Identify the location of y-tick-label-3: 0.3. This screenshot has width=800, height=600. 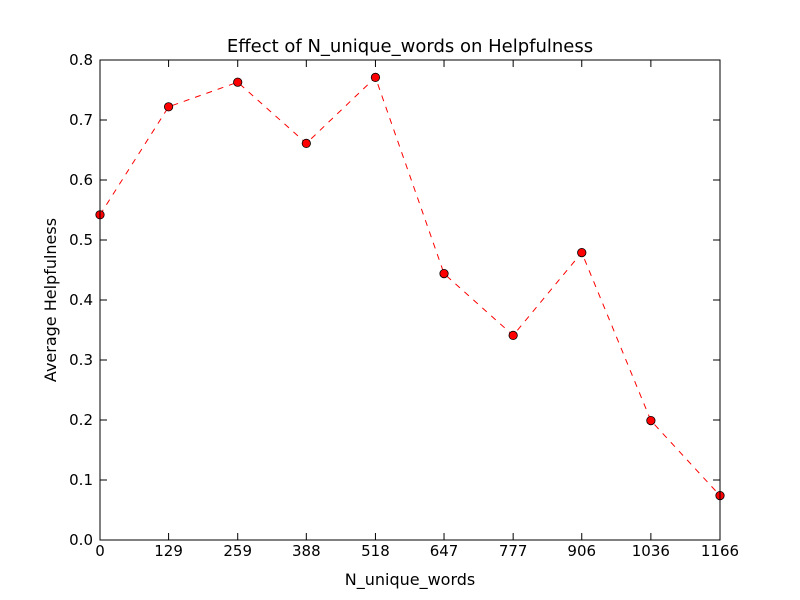
(81, 360).